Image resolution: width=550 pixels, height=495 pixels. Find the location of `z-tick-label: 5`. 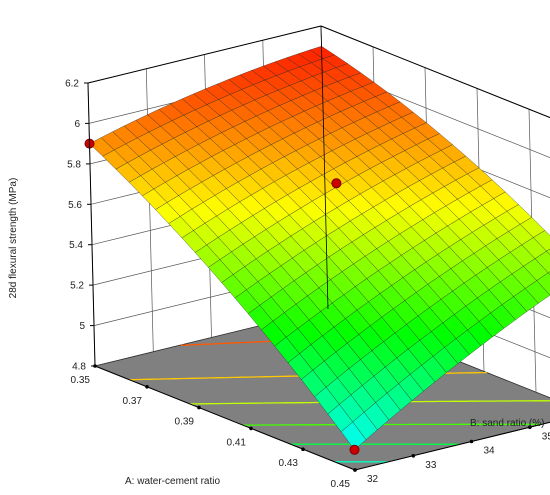

z-tick-label: 5 is located at coordinates (82, 326).